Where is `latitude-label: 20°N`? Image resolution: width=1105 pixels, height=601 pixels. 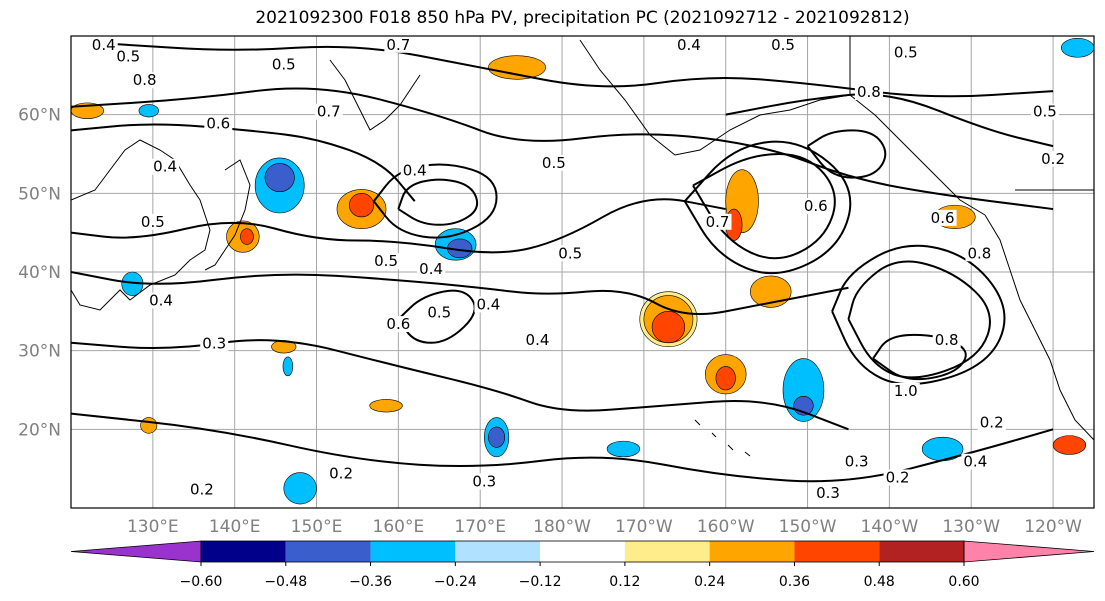
latitude-label: 20°N is located at coordinates (39, 430).